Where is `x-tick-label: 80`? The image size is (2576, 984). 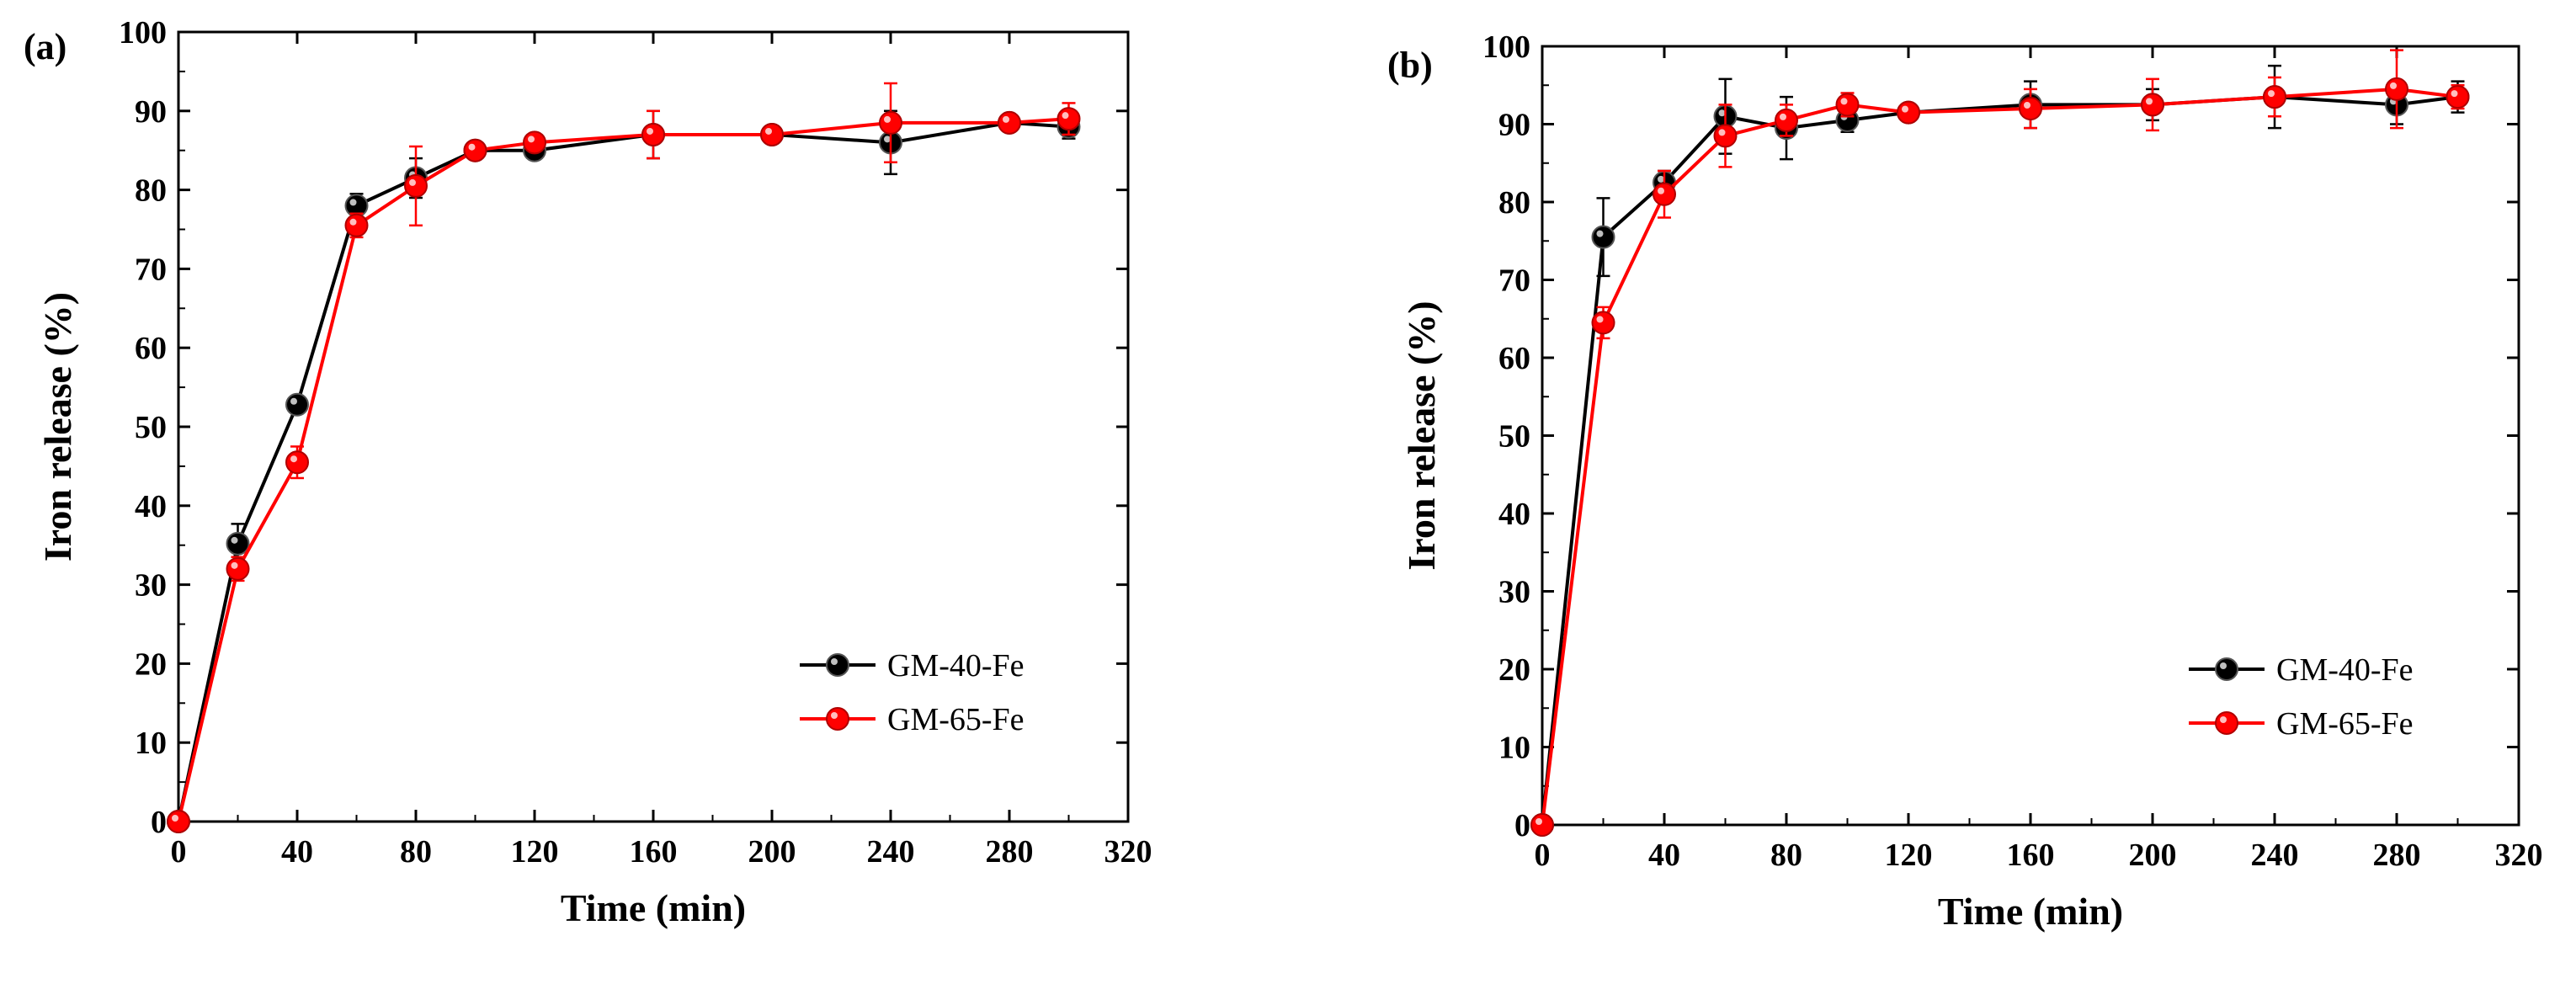
x-tick-label: 80 is located at coordinates (416, 852).